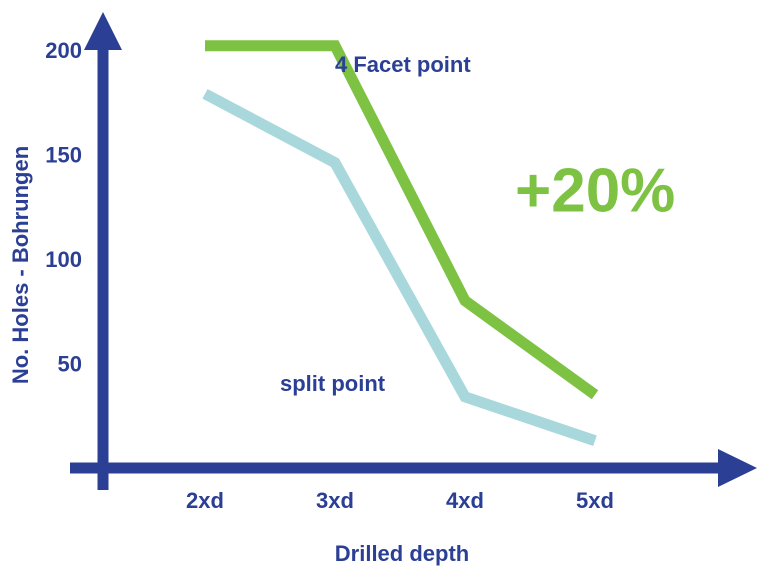 The height and width of the screenshot is (571, 765). What do you see at coordinates (403, 64) in the screenshot?
I see `series-label: 4 Facet point` at bounding box center [403, 64].